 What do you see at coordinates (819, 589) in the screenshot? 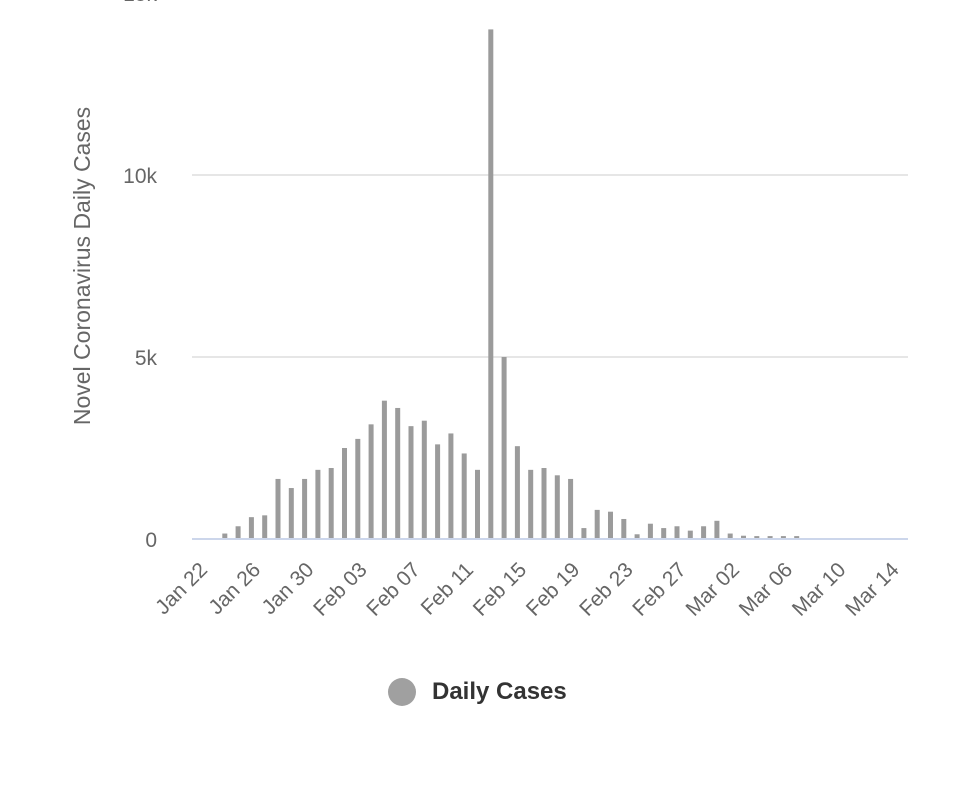
I see `x-tick-label: Mar 10` at bounding box center [819, 589].